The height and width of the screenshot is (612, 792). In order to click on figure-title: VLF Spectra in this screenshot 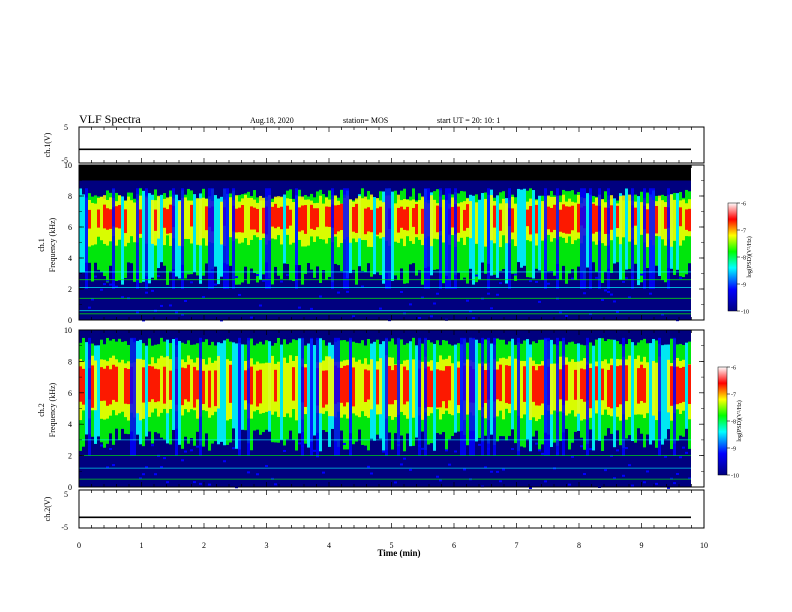, I will do `click(110, 119)`.